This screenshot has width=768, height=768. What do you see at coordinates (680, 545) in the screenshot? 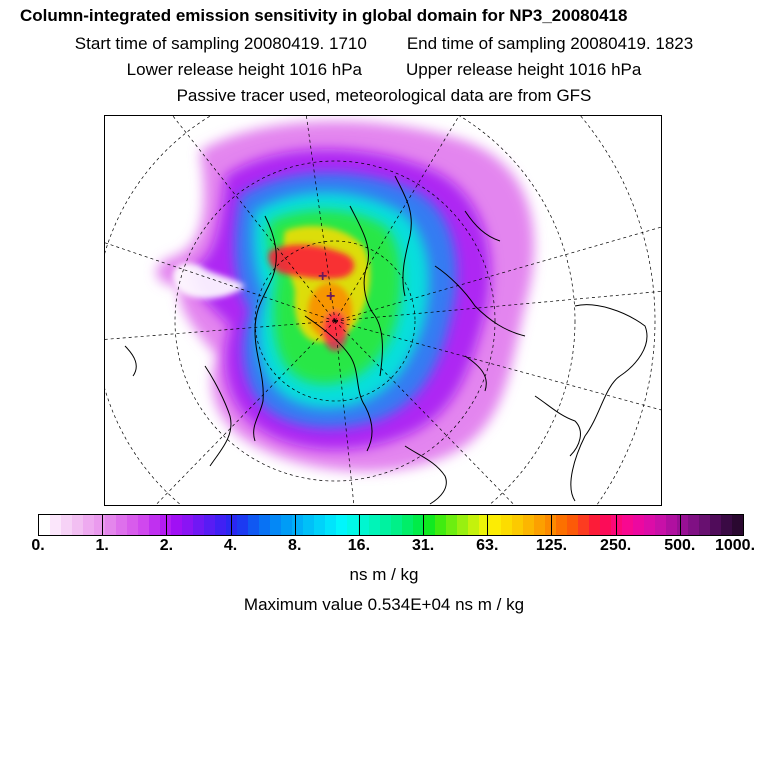
I see `colorbar-tick-label: 500.` at bounding box center [680, 545].